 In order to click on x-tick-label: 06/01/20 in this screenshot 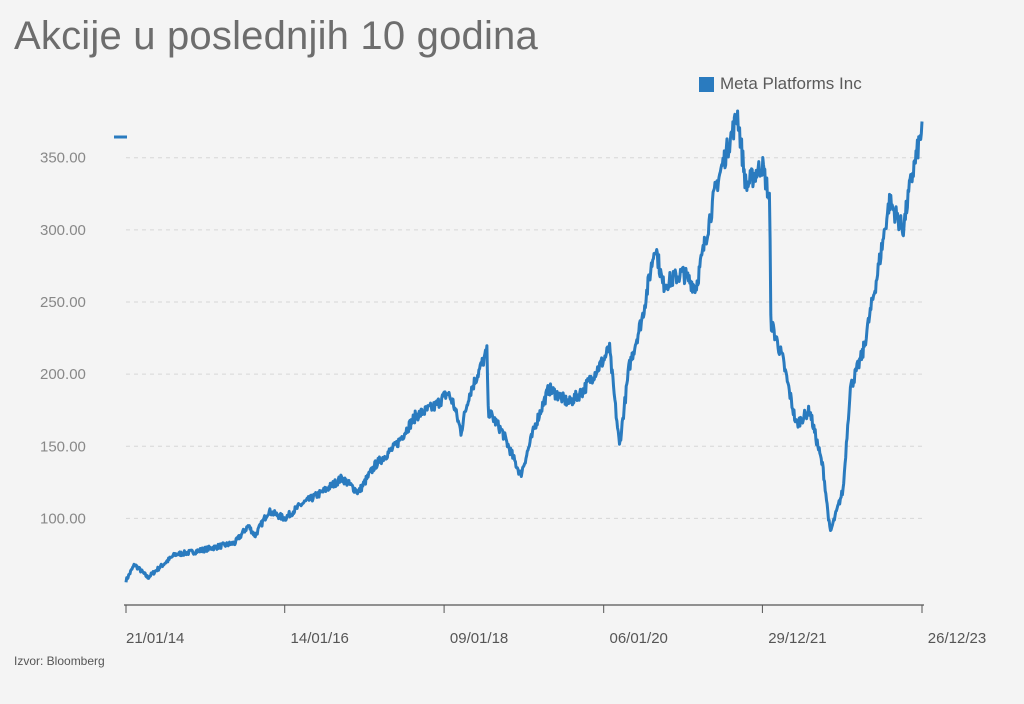, I will do `click(638, 638)`.